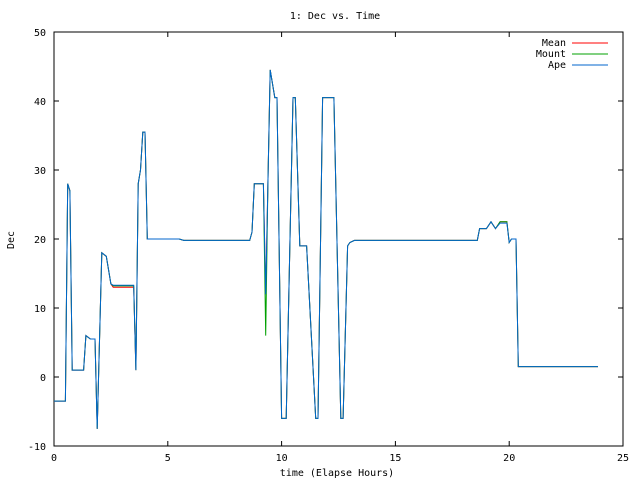 The image size is (640, 480). I want to click on y-tick-label: 0, so click(43, 378).